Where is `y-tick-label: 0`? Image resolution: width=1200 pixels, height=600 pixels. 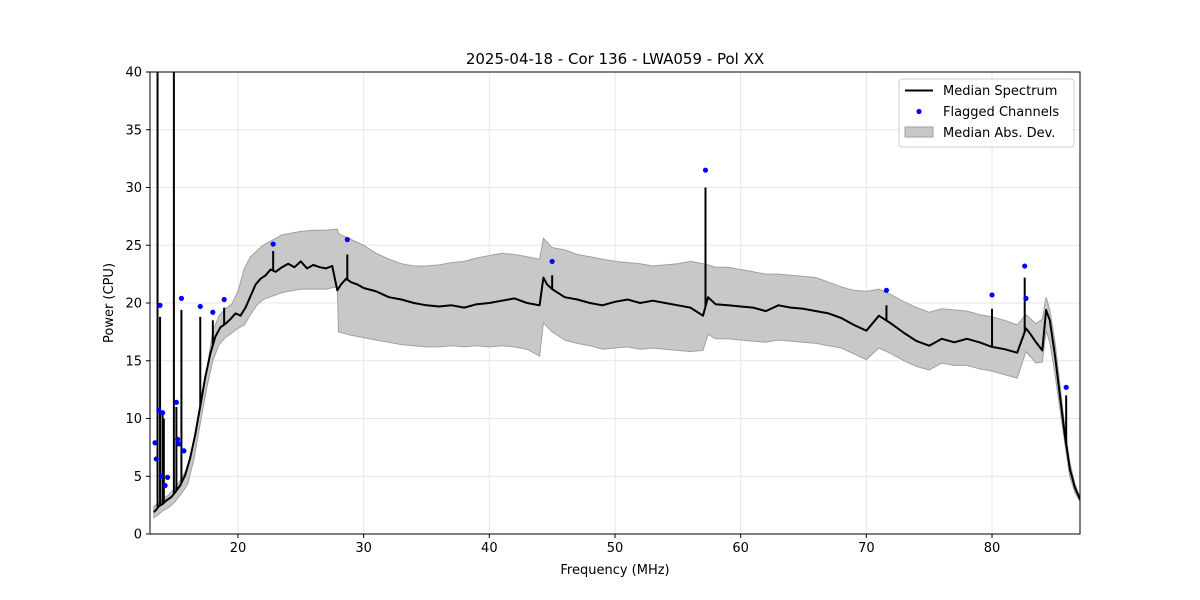 y-tick-label: 0 is located at coordinates (138, 535).